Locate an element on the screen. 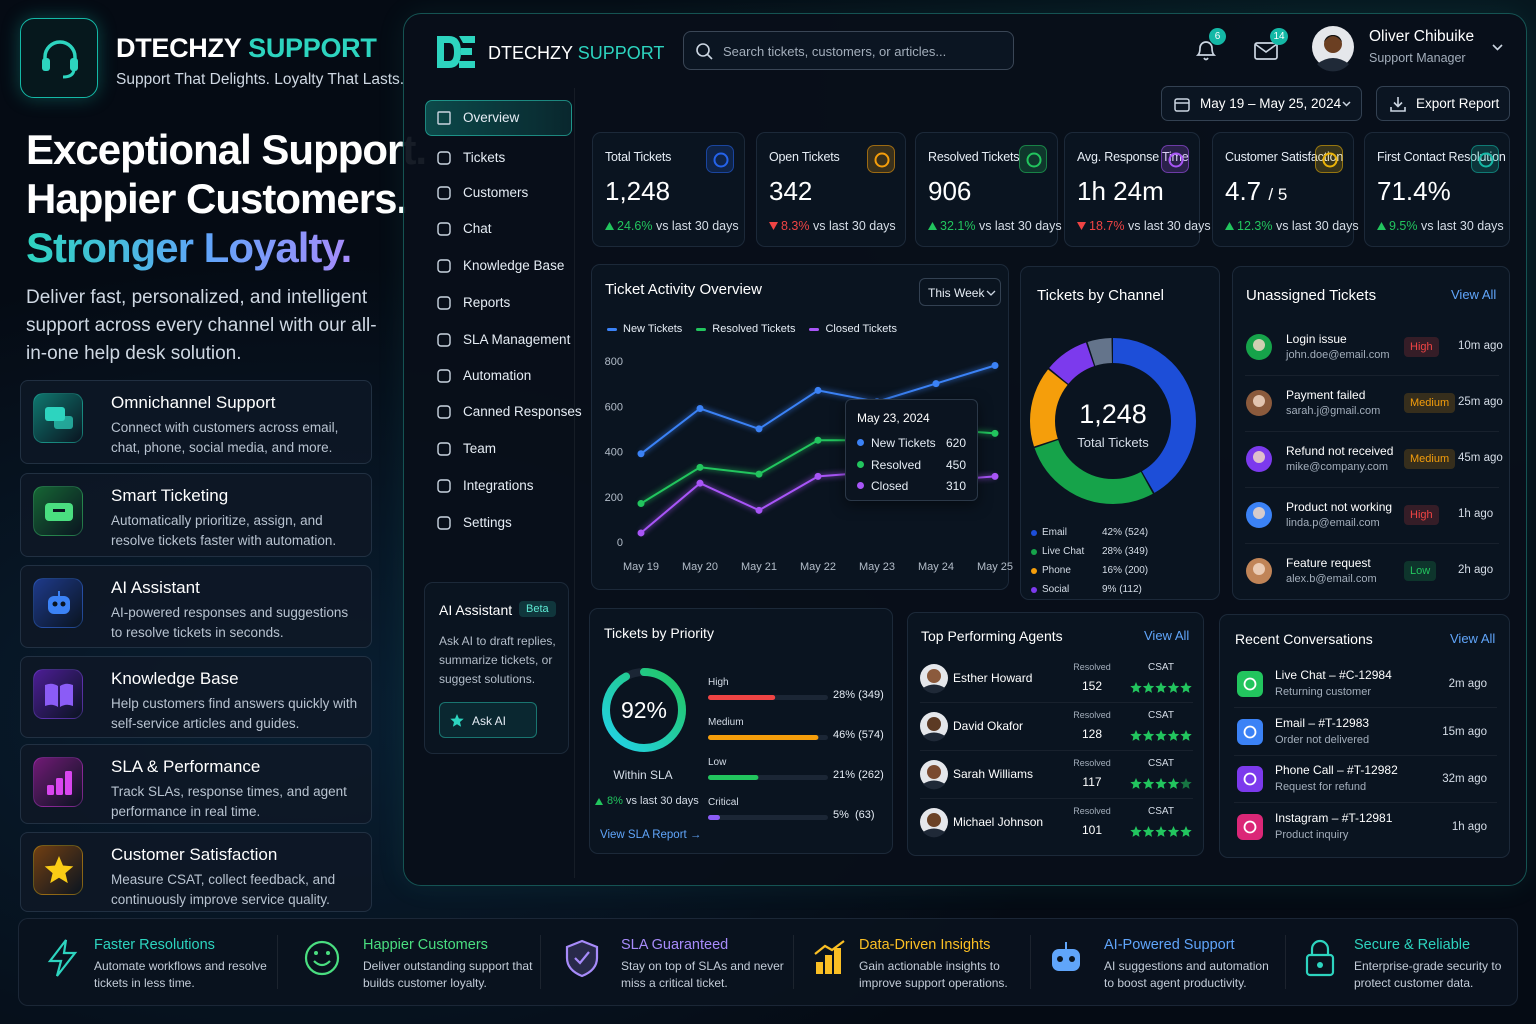  search-icon is located at coordinates (704, 51).